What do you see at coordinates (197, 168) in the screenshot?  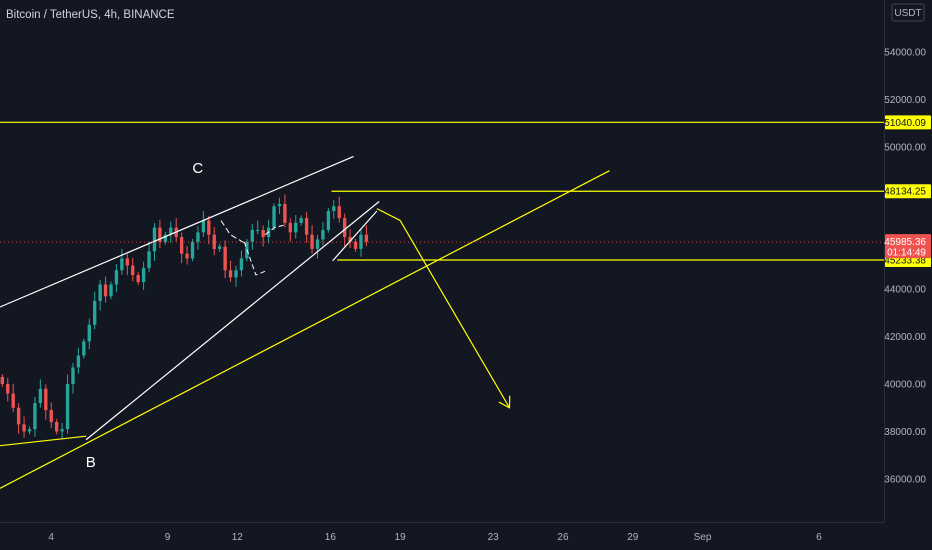 I see `annotation-c: C` at bounding box center [197, 168].